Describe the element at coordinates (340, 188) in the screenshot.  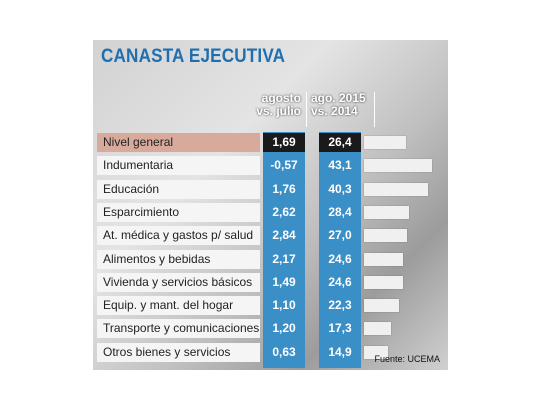
I see `yearly-value: 40,3` at that location.